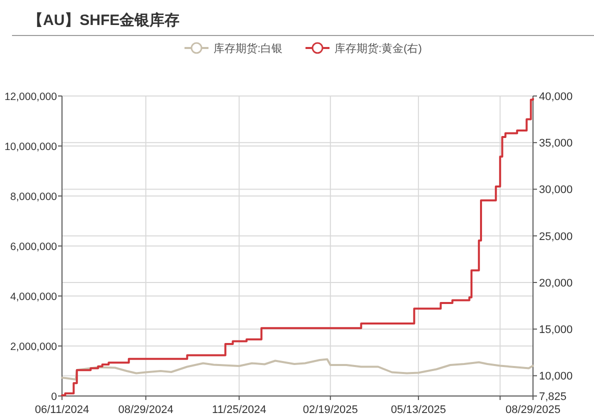  I want to click on y-tick-label: 12,000,000, so click(31, 97).